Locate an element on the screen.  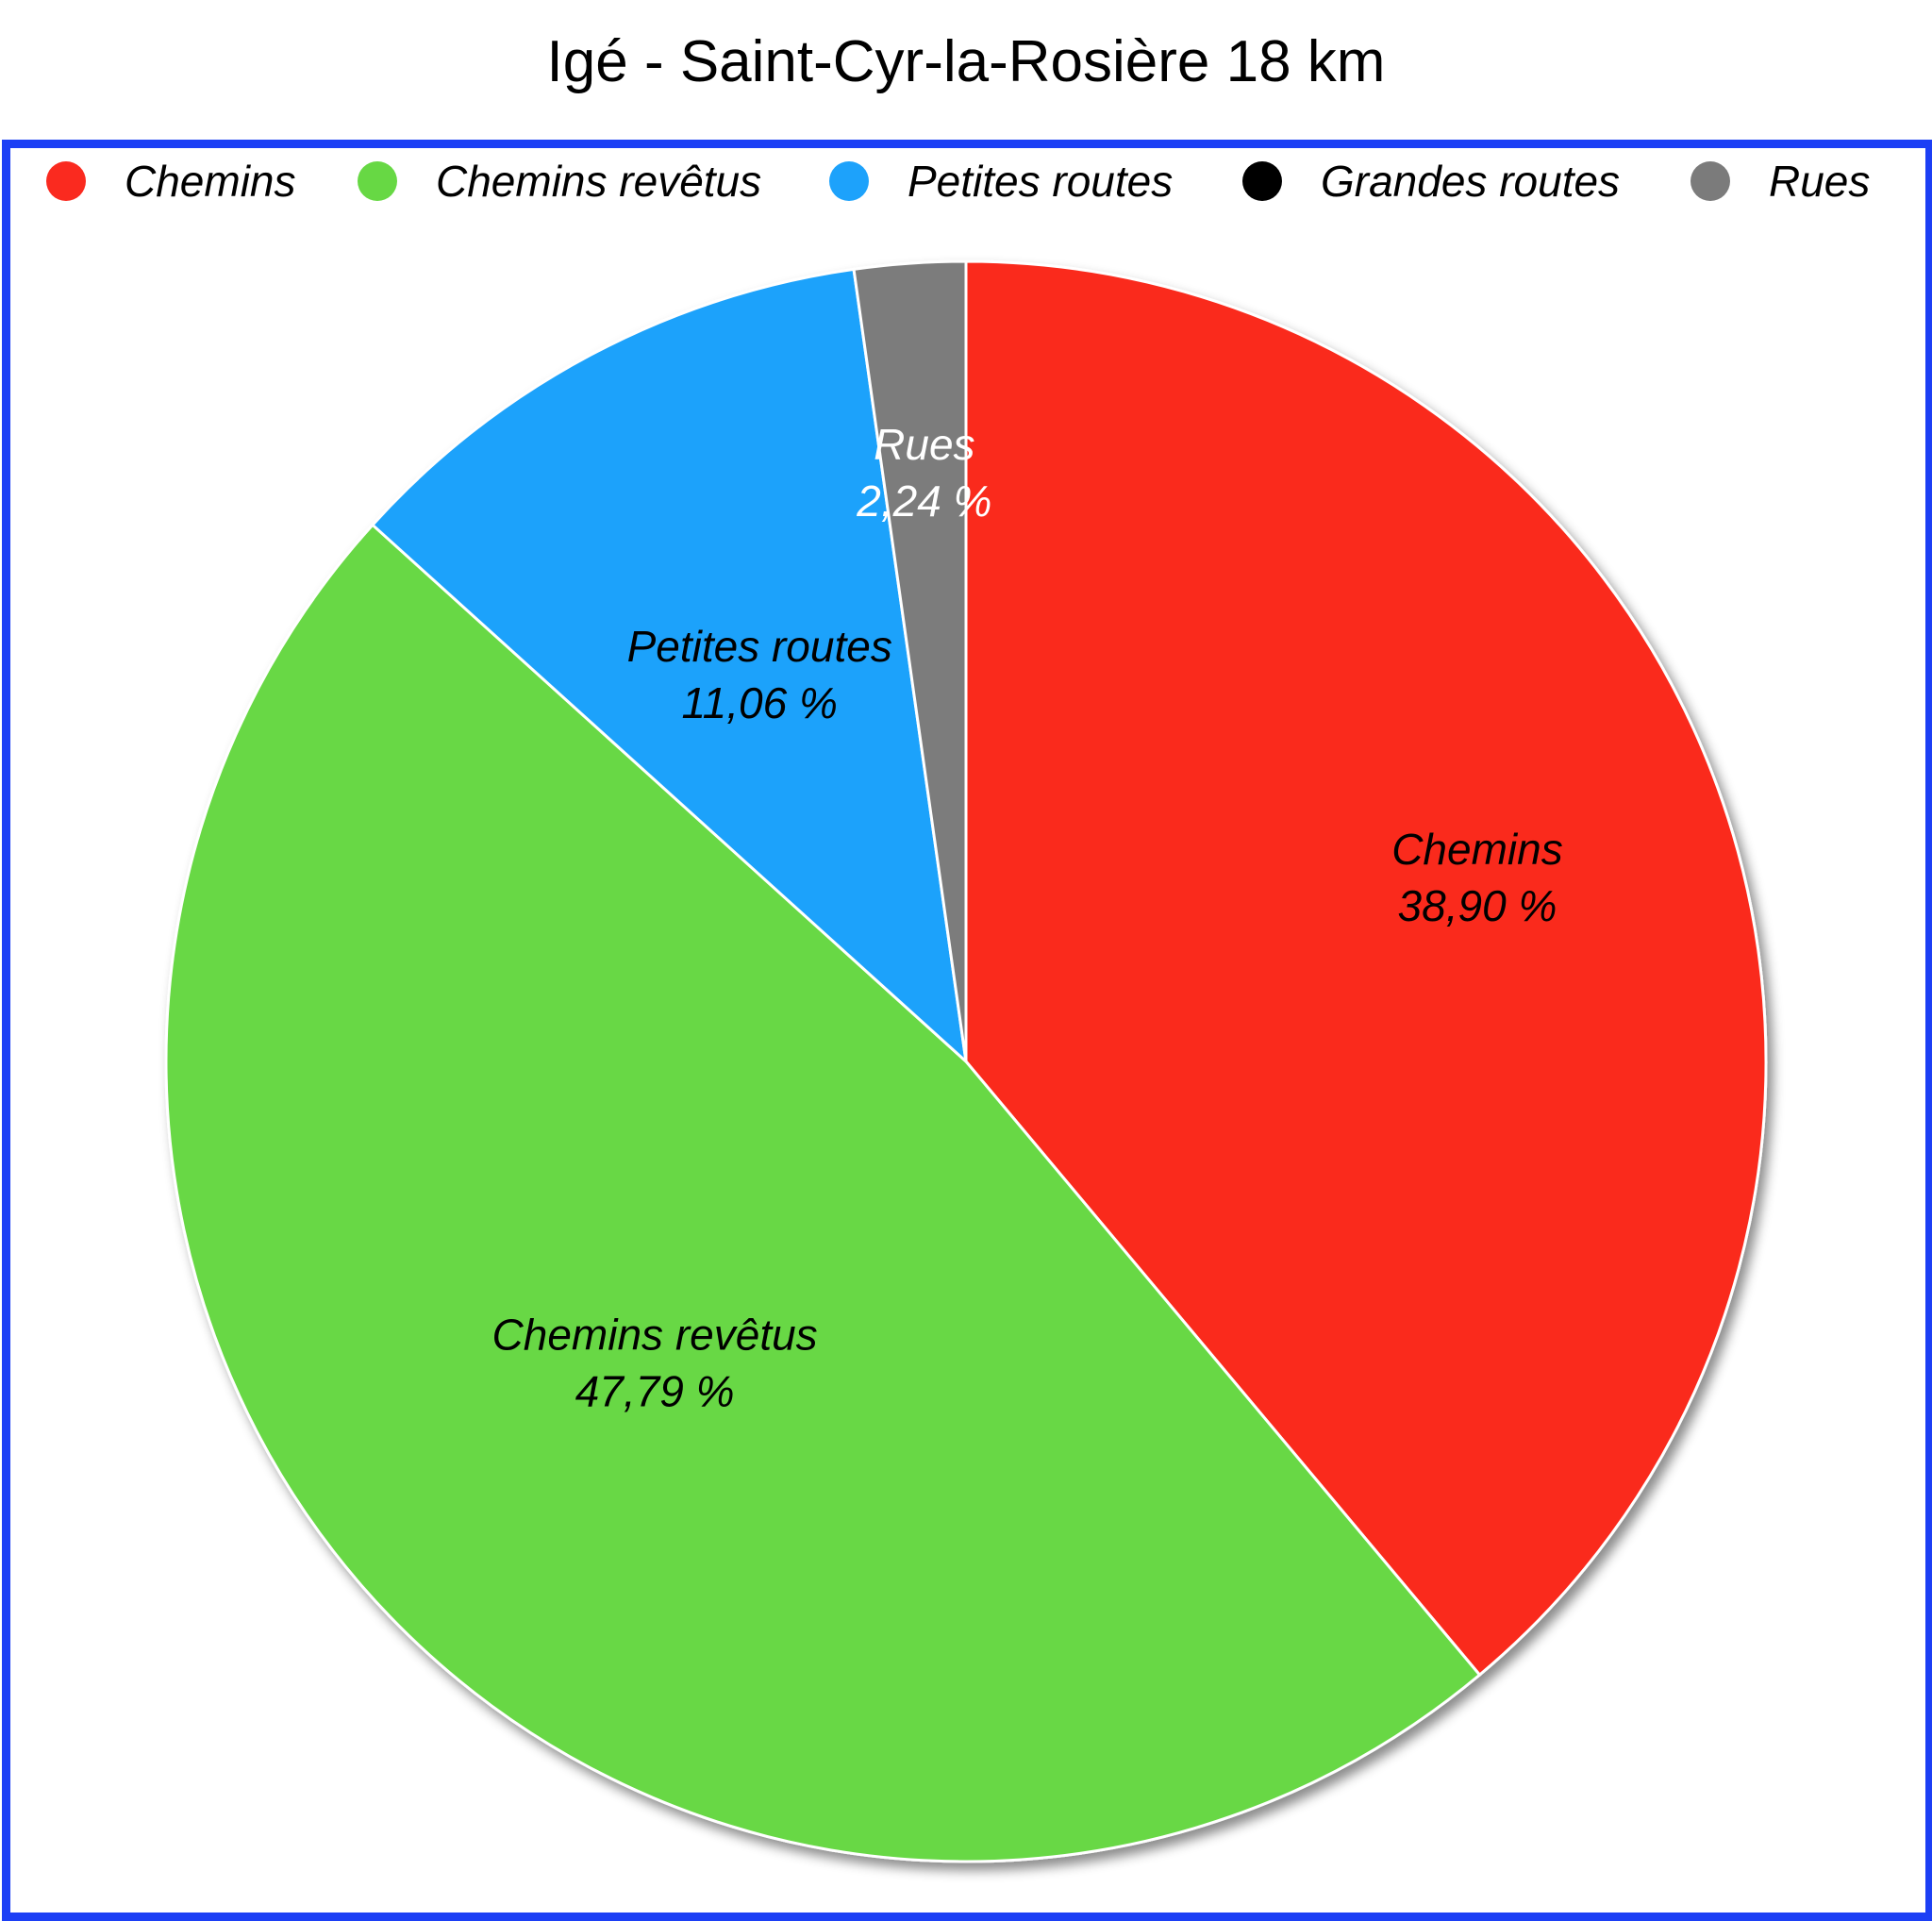
legend-marker-grandes-routes is located at coordinates (1262, 181).